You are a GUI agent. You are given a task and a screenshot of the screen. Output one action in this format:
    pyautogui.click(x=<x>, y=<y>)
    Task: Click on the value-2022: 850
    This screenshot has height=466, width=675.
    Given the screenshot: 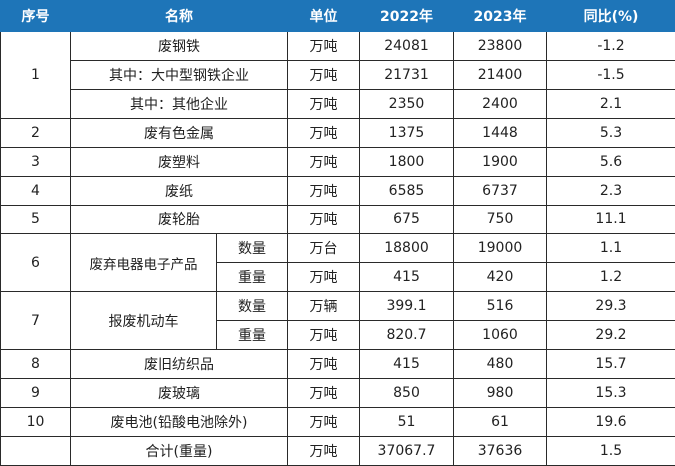 What is the action you would take?
    pyautogui.click(x=406, y=393)
    